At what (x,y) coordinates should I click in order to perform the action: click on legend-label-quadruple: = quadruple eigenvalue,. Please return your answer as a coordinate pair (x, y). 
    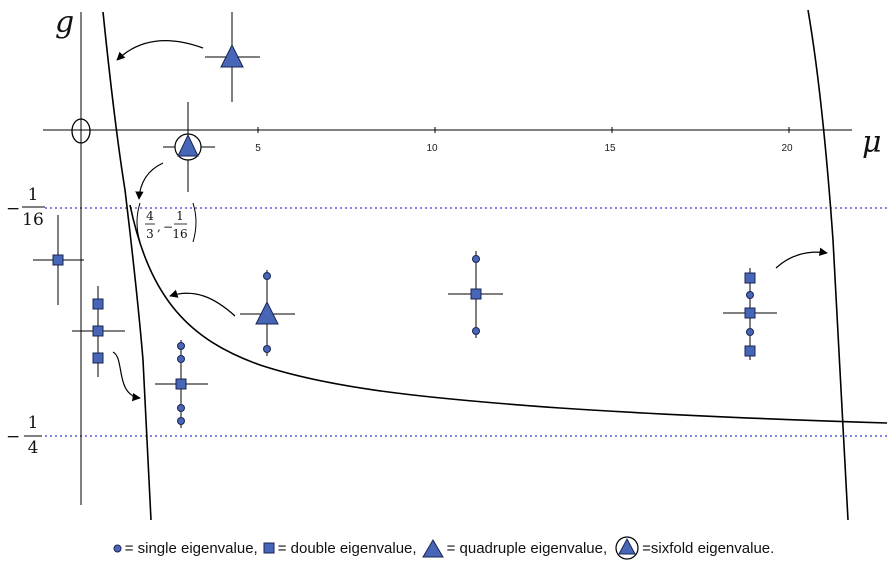
    Looking at the image, I should click on (527, 548).